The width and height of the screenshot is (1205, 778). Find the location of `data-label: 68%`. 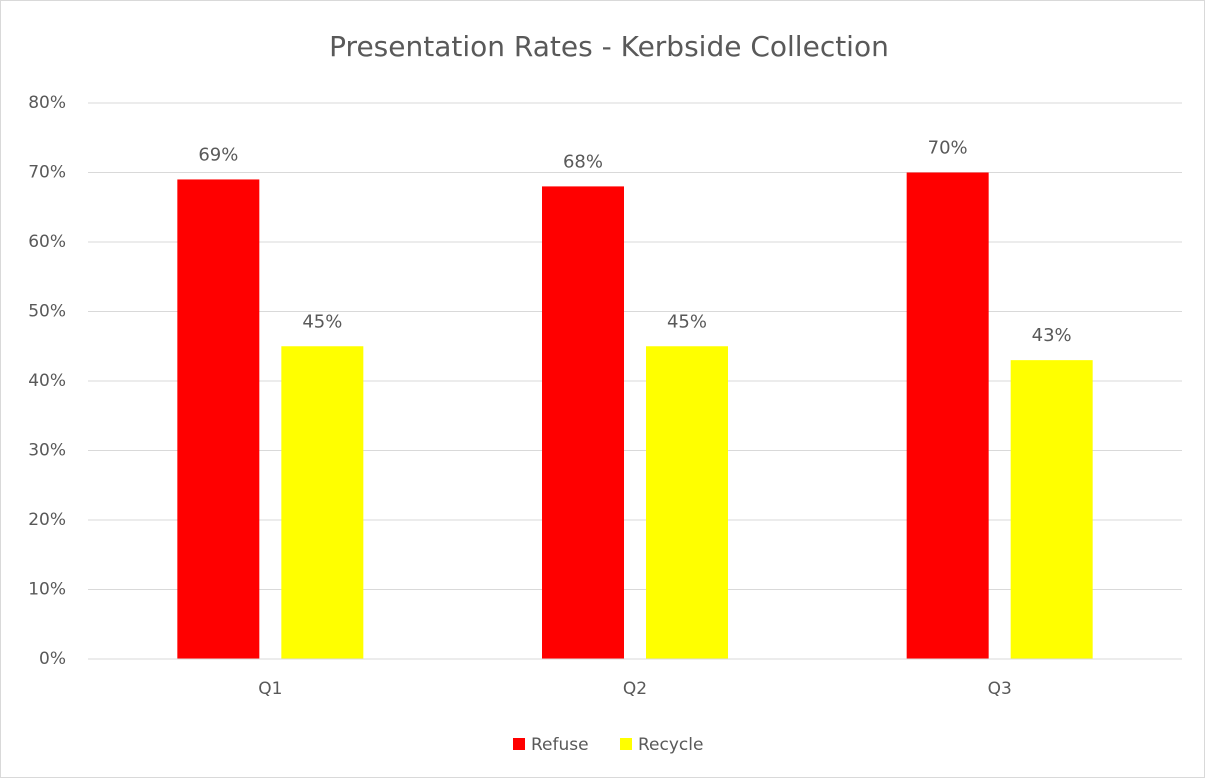

data-label: 68% is located at coordinates (583, 161).